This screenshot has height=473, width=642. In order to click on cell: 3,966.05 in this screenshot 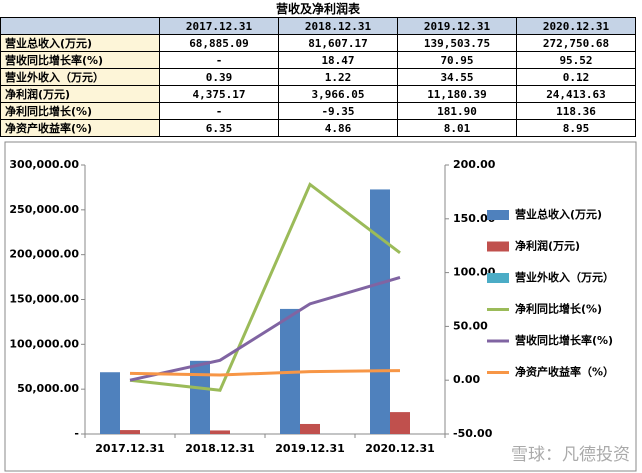, I will do `click(338, 94)`.